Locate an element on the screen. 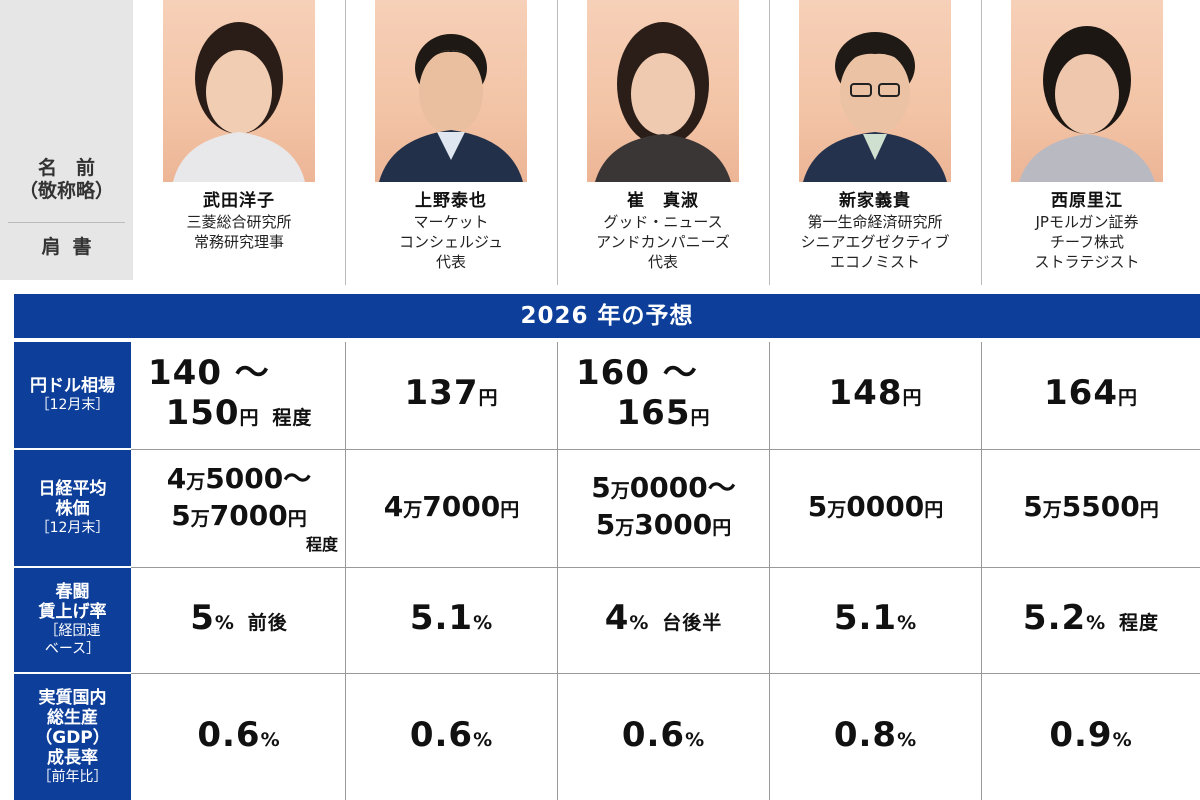  fx-value-line: 137円 is located at coordinates (452, 395).